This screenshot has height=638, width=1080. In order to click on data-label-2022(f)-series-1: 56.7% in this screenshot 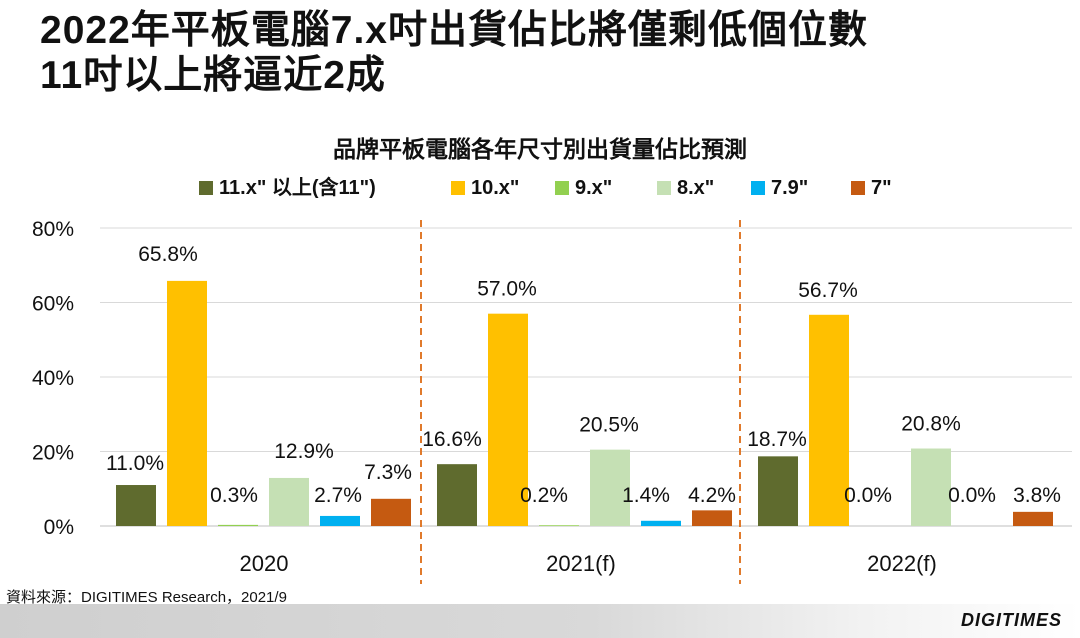, I will do `click(828, 290)`.